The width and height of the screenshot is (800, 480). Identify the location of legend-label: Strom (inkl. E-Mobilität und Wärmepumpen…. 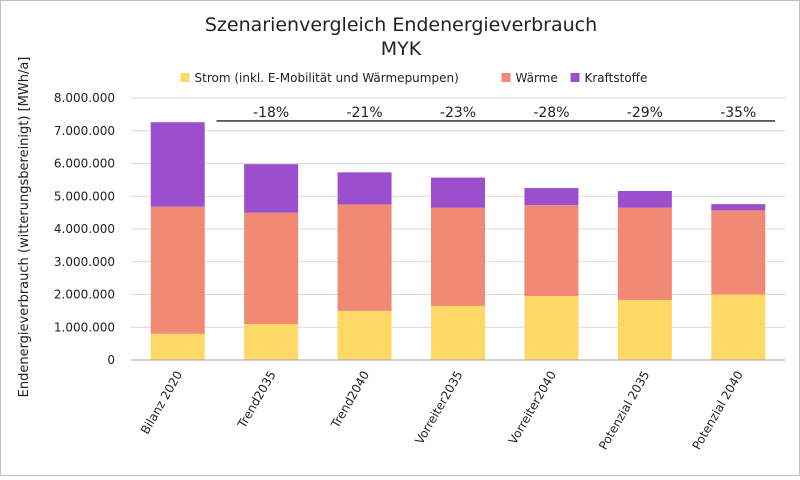
(327, 78).